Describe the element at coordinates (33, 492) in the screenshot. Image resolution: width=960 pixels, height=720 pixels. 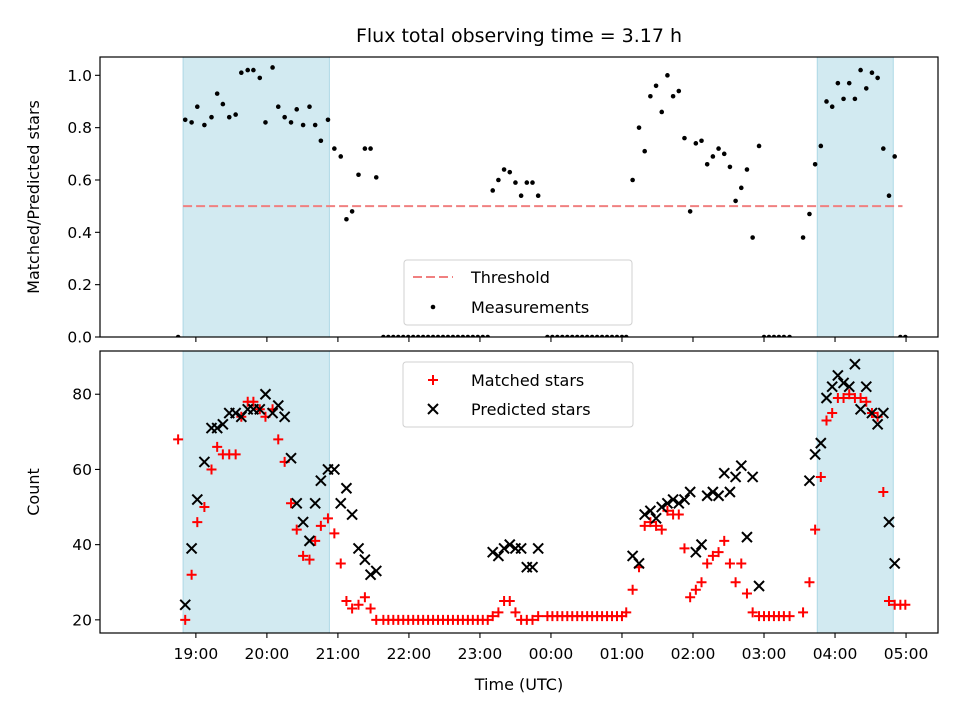
I see `y-axis-title: Count` at that location.